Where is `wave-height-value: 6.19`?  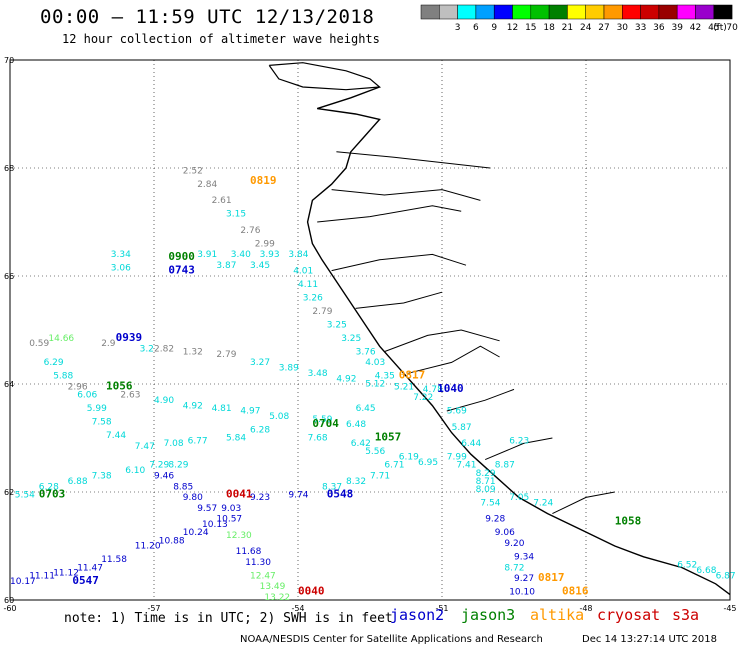
wave-height-value: 6.19 is located at coordinates (409, 458).